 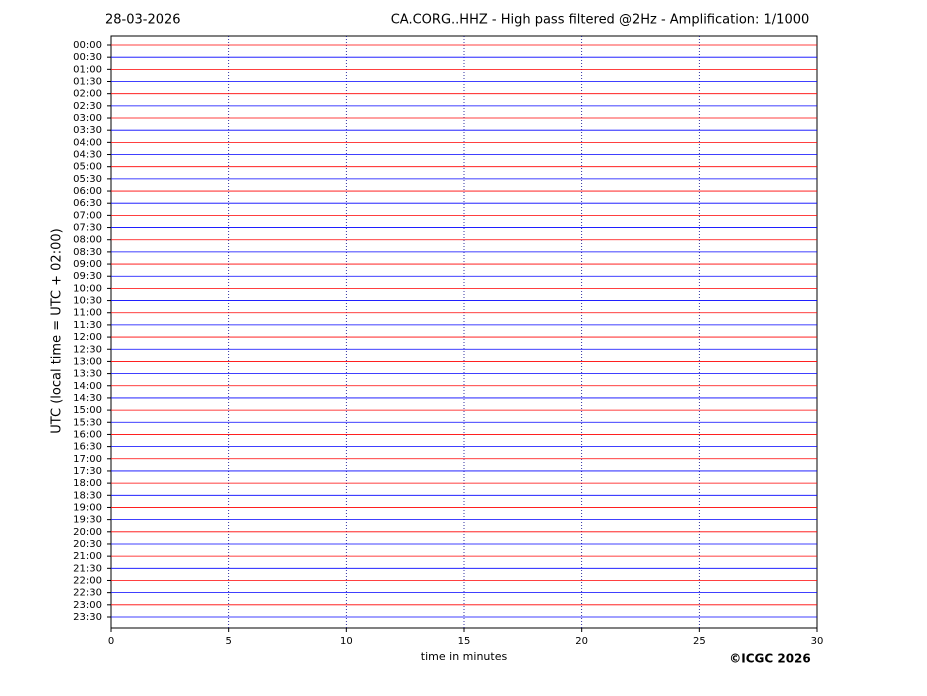 What do you see at coordinates (87, 179) in the screenshot?
I see `y-tick-label: 05:30` at bounding box center [87, 179].